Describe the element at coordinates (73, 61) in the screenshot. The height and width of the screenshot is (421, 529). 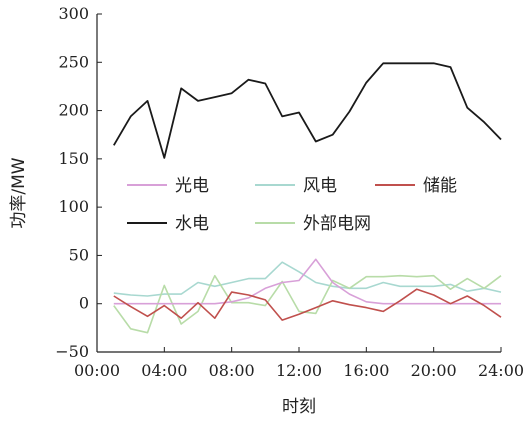
I see `y-tick-label: 250` at that location.